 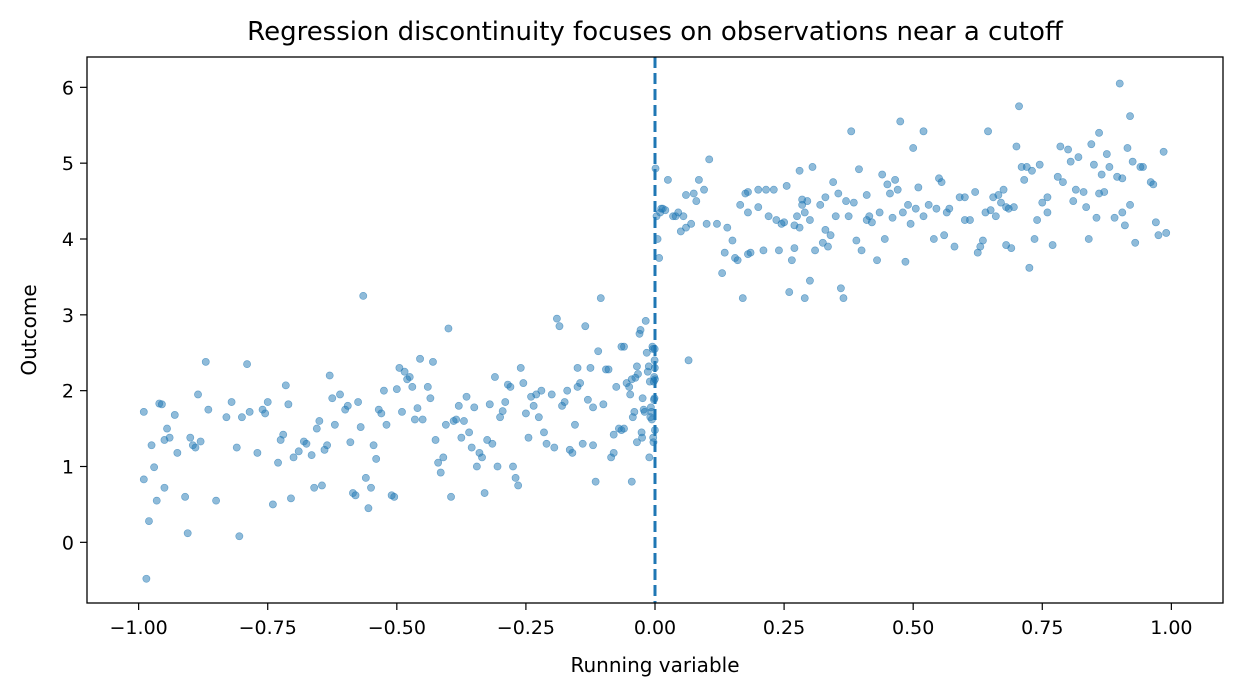 I want to click on x-tick-label: −0.75, so click(x=268, y=628).